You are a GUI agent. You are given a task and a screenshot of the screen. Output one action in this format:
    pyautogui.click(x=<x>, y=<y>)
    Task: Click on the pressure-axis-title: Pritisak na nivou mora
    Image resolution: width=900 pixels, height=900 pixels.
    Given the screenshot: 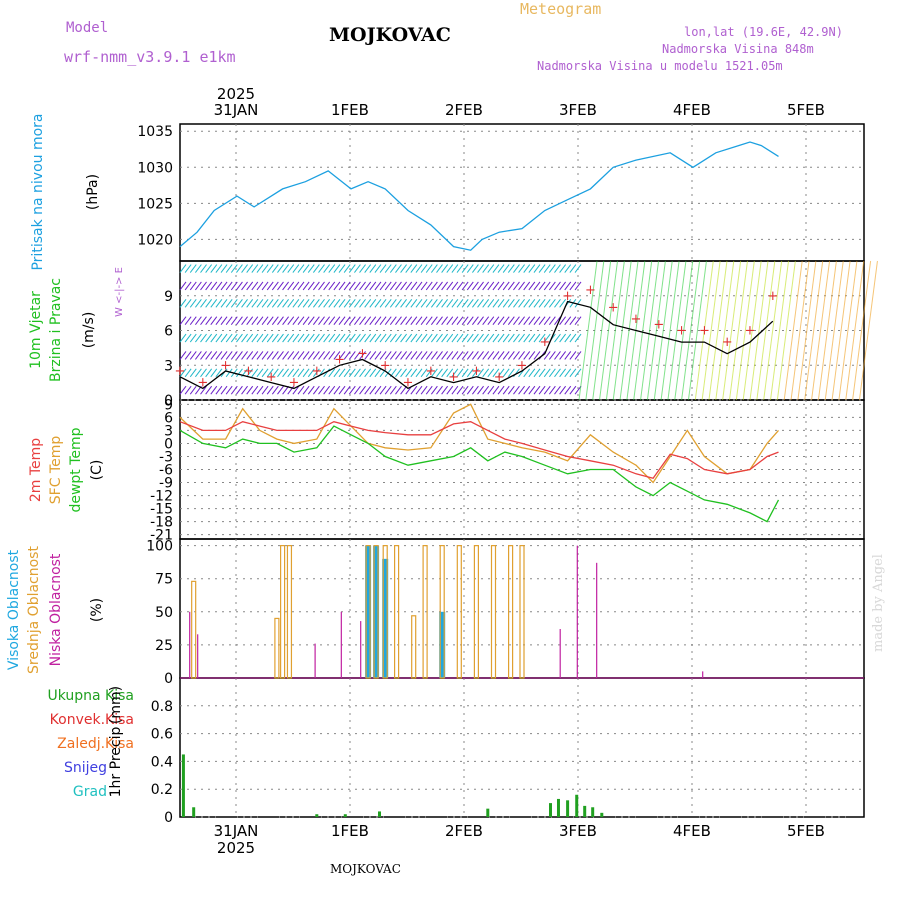 What is the action you would take?
    pyautogui.click(x=38, y=191)
    